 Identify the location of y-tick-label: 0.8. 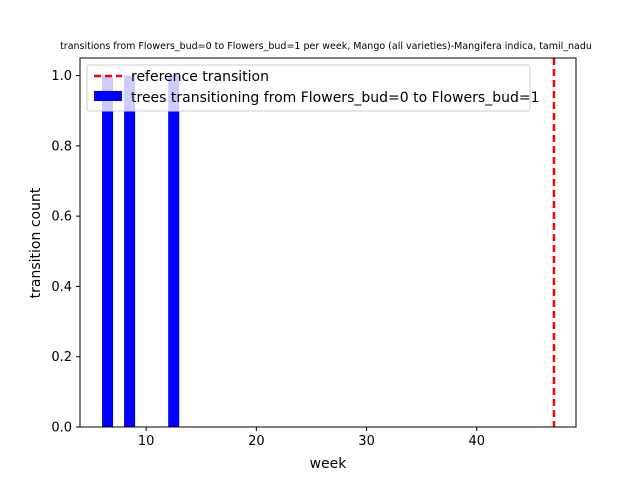
(61, 146).